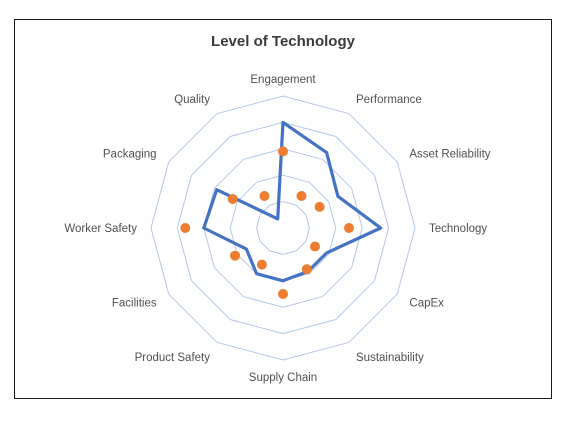 The image size is (570, 421). Describe the element at coordinates (173, 358) in the screenshot. I see `category-label: Product Safety` at that location.